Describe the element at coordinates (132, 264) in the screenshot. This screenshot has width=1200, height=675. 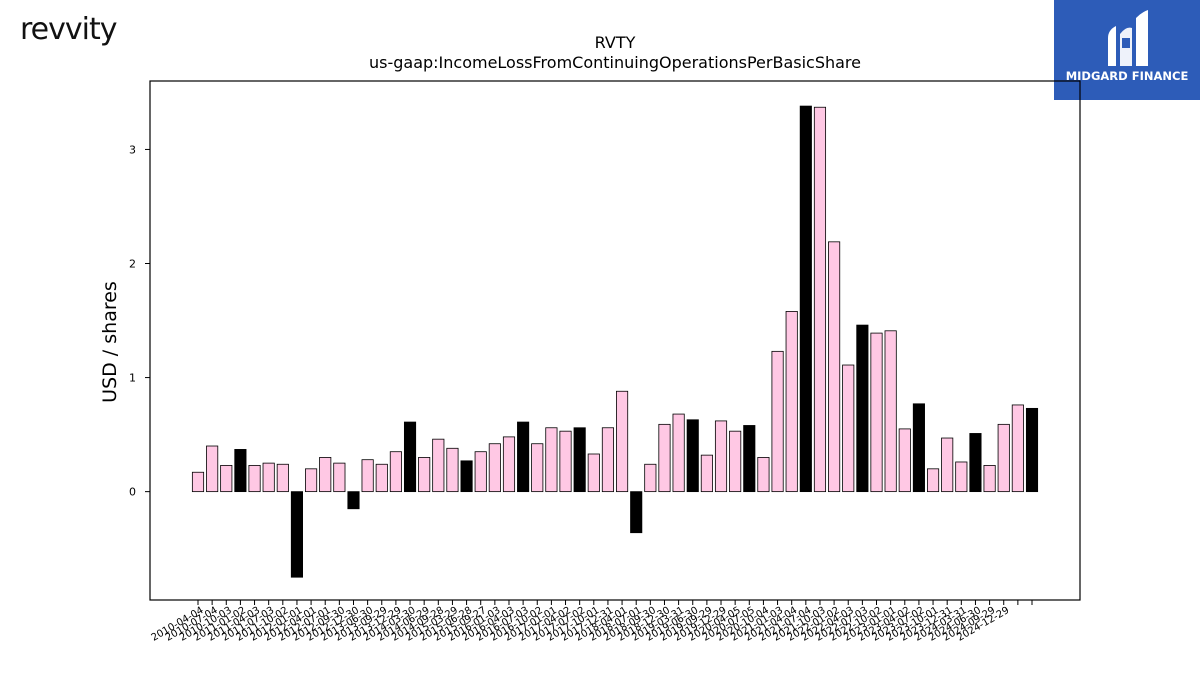
I see `y-tick-label: 2` at that location.